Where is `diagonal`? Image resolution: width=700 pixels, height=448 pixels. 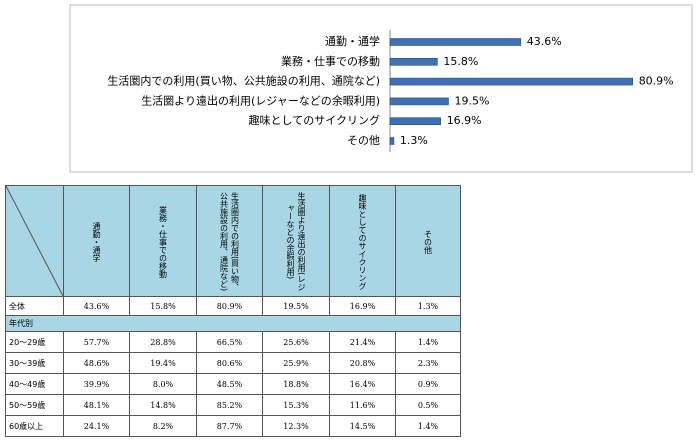
diagonal is located at coordinates (34, 241).